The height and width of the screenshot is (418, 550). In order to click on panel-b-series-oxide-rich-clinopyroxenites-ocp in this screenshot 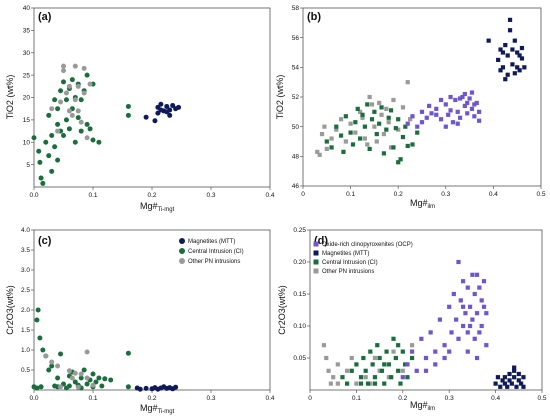, I will do `click(443, 109)`.